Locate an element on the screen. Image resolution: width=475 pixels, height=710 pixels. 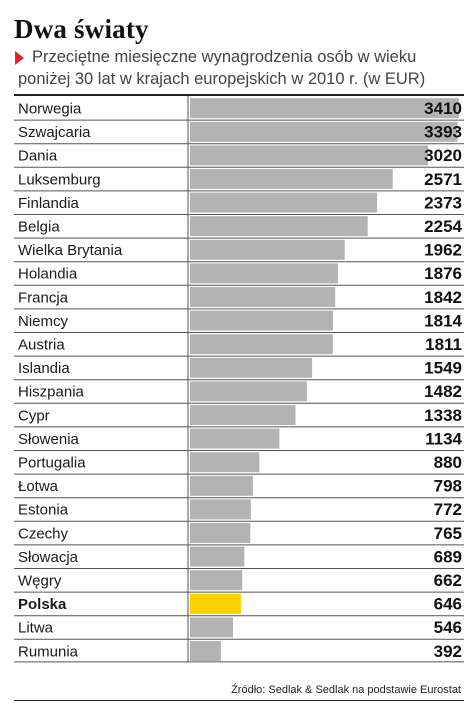
value-label: 765 is located at coordinates (448, 533).